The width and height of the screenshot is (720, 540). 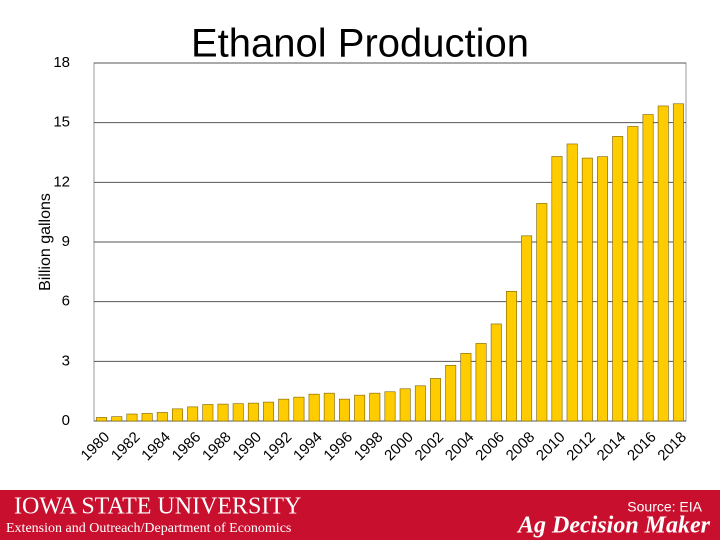 I want to click on y-tick-label: 0, so click(x=66, y=420).